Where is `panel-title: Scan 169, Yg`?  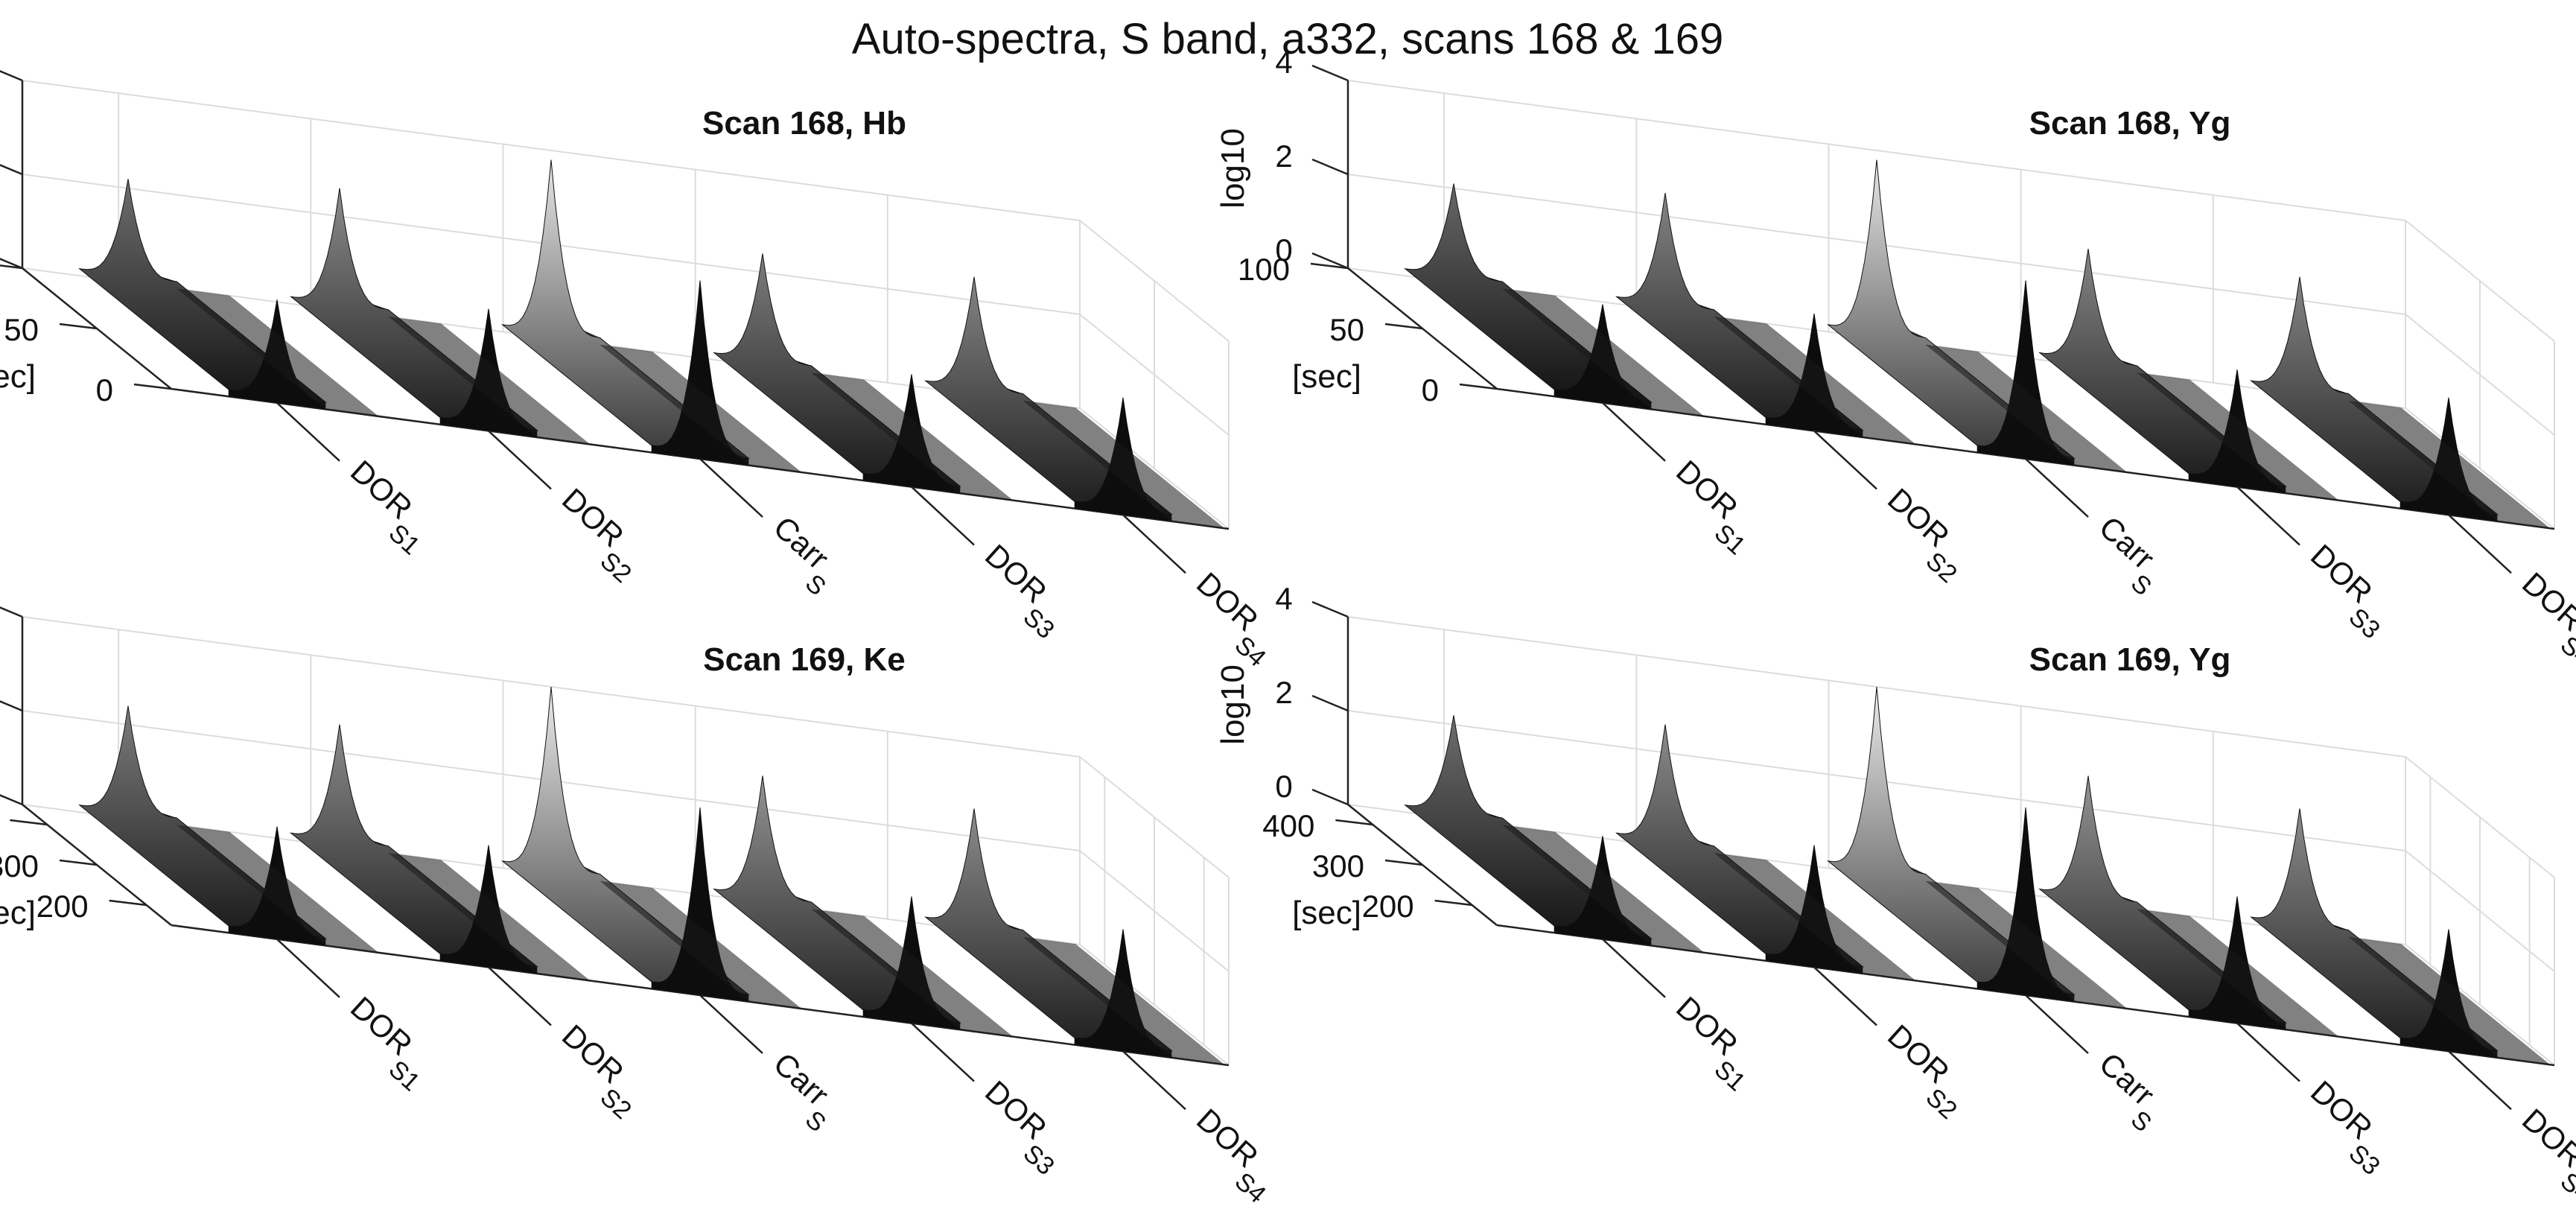
panel-title: Scan 169, Yg is located at coordinates (2130, 659).